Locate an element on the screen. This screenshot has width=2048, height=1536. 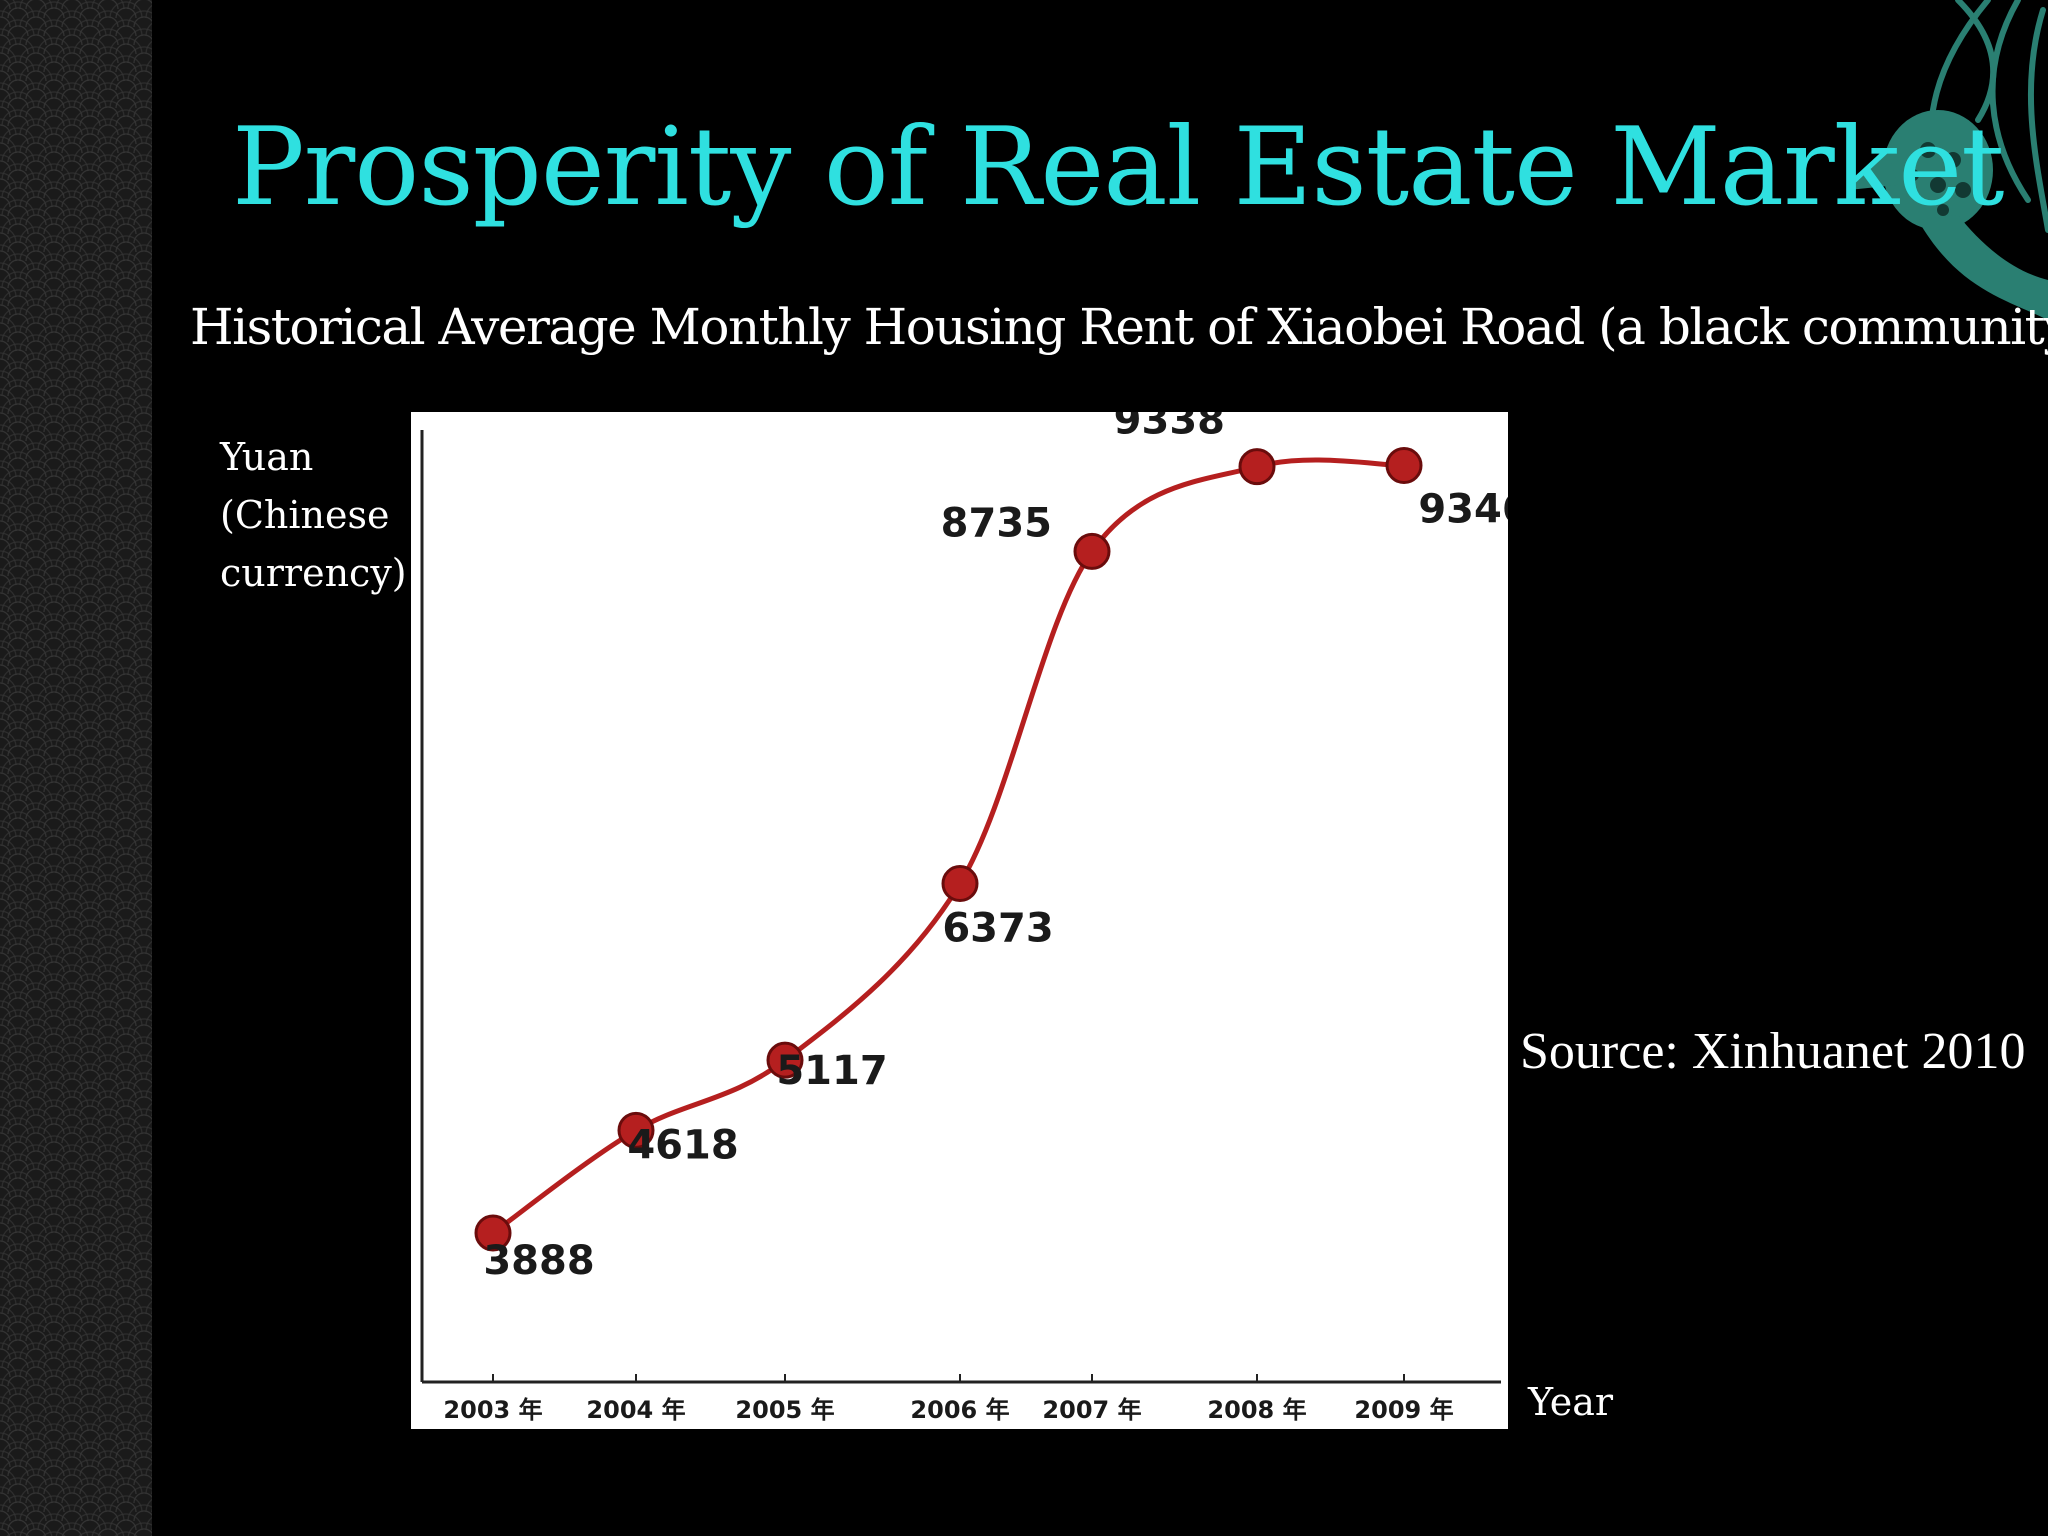
data-label: 3888 is located at coordinates (538, 1261).